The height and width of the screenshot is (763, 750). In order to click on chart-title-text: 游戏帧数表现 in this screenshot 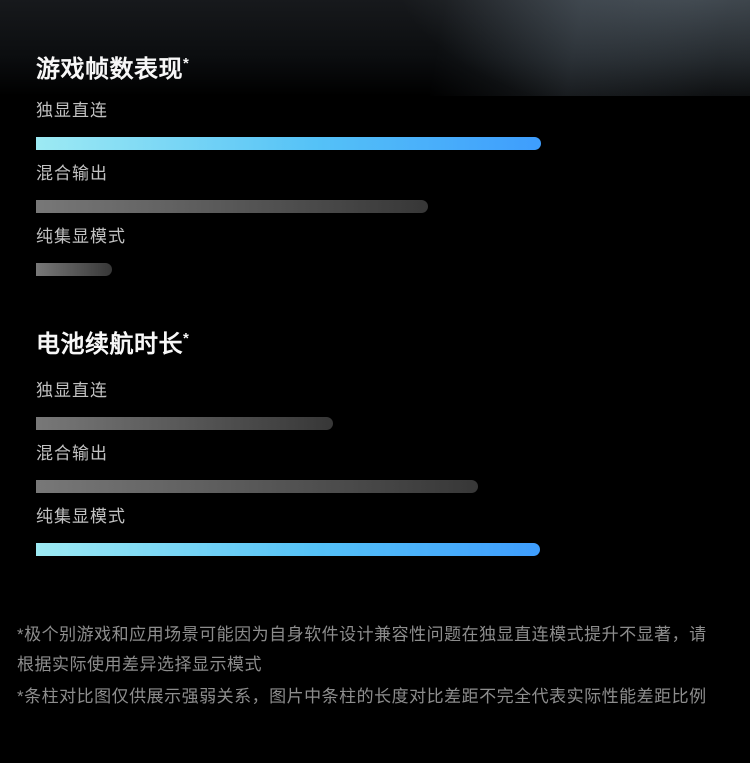, I will do `click(109, 69)`.